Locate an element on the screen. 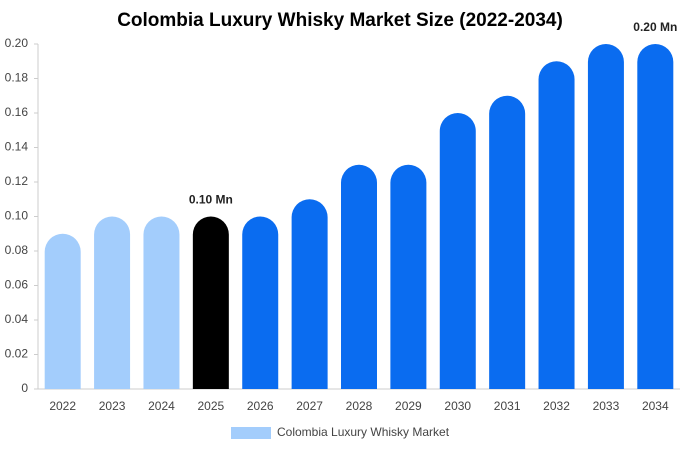 This screenshot has height=450, width=680. x-tick-label: 2022 is located at coordinates (62, 406).